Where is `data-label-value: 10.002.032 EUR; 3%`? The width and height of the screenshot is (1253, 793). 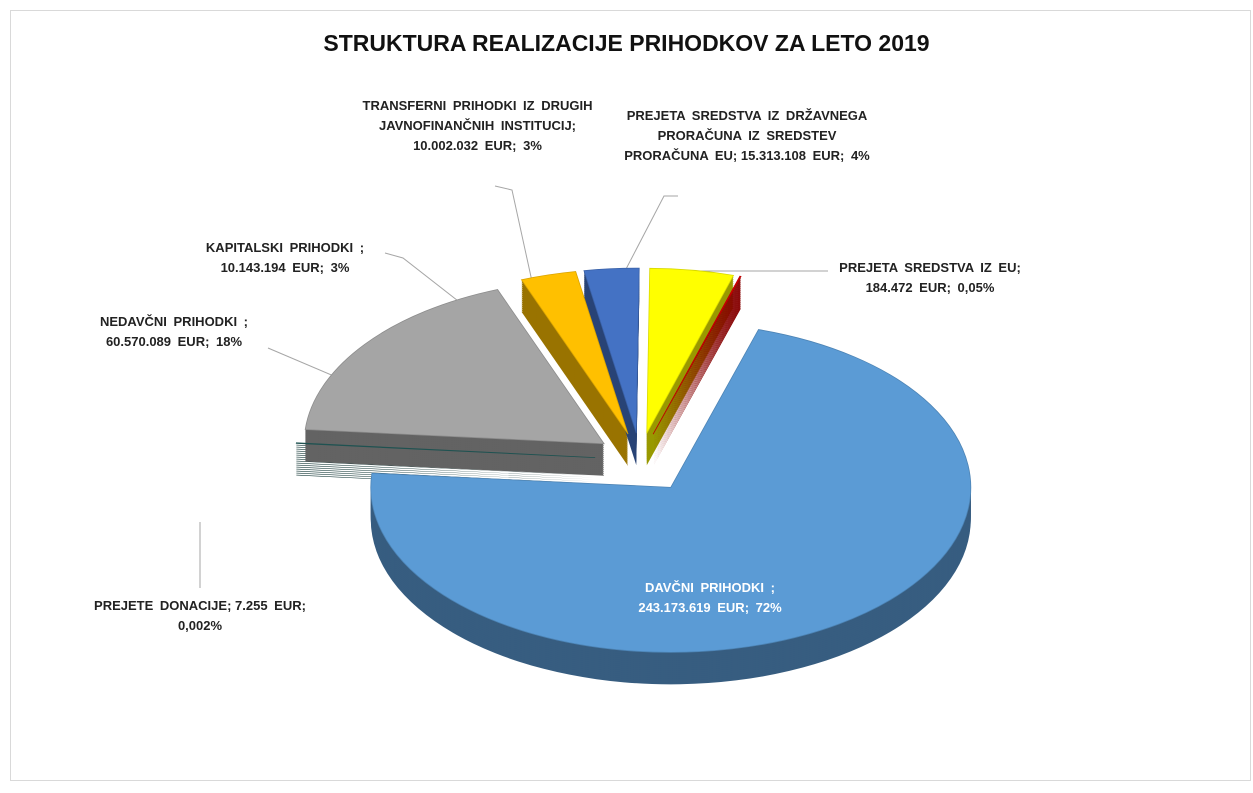
data-label-value: 10.002.032 EUR; 3% is located at coordinates (477, 146).